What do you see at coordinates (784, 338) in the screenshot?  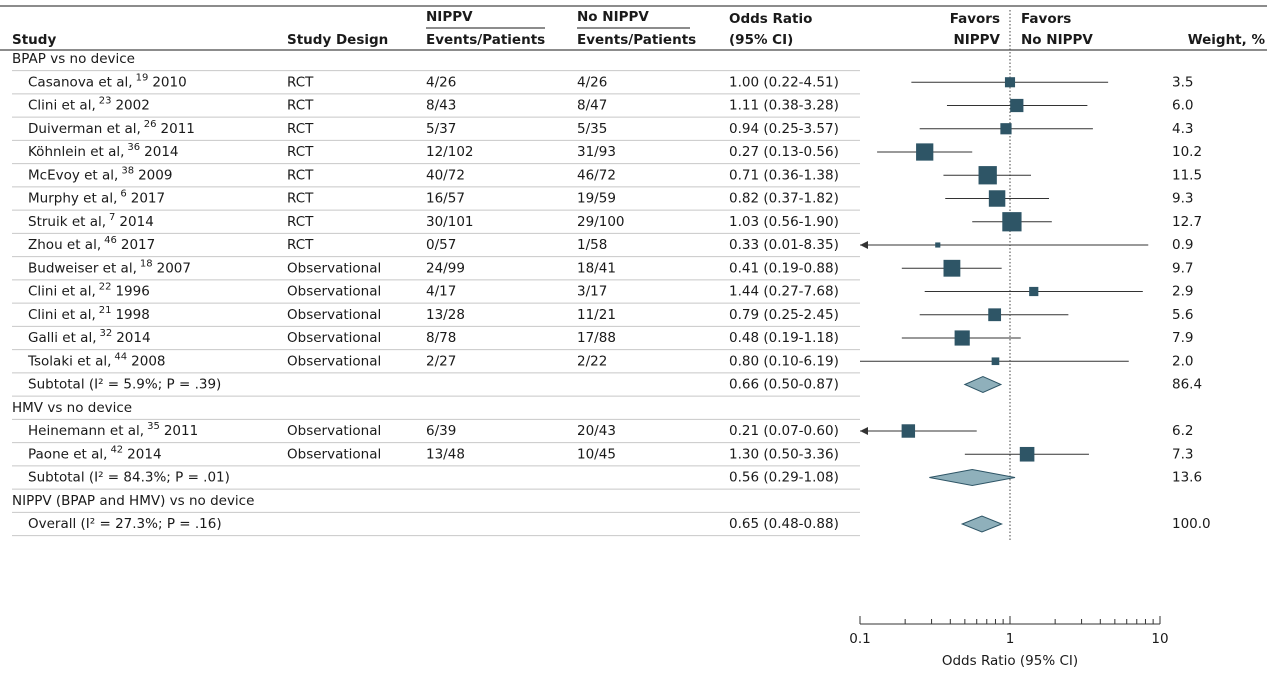 I see `ci-label: 0.48 (0.19-1.18)` at bounding box center [784, 338].